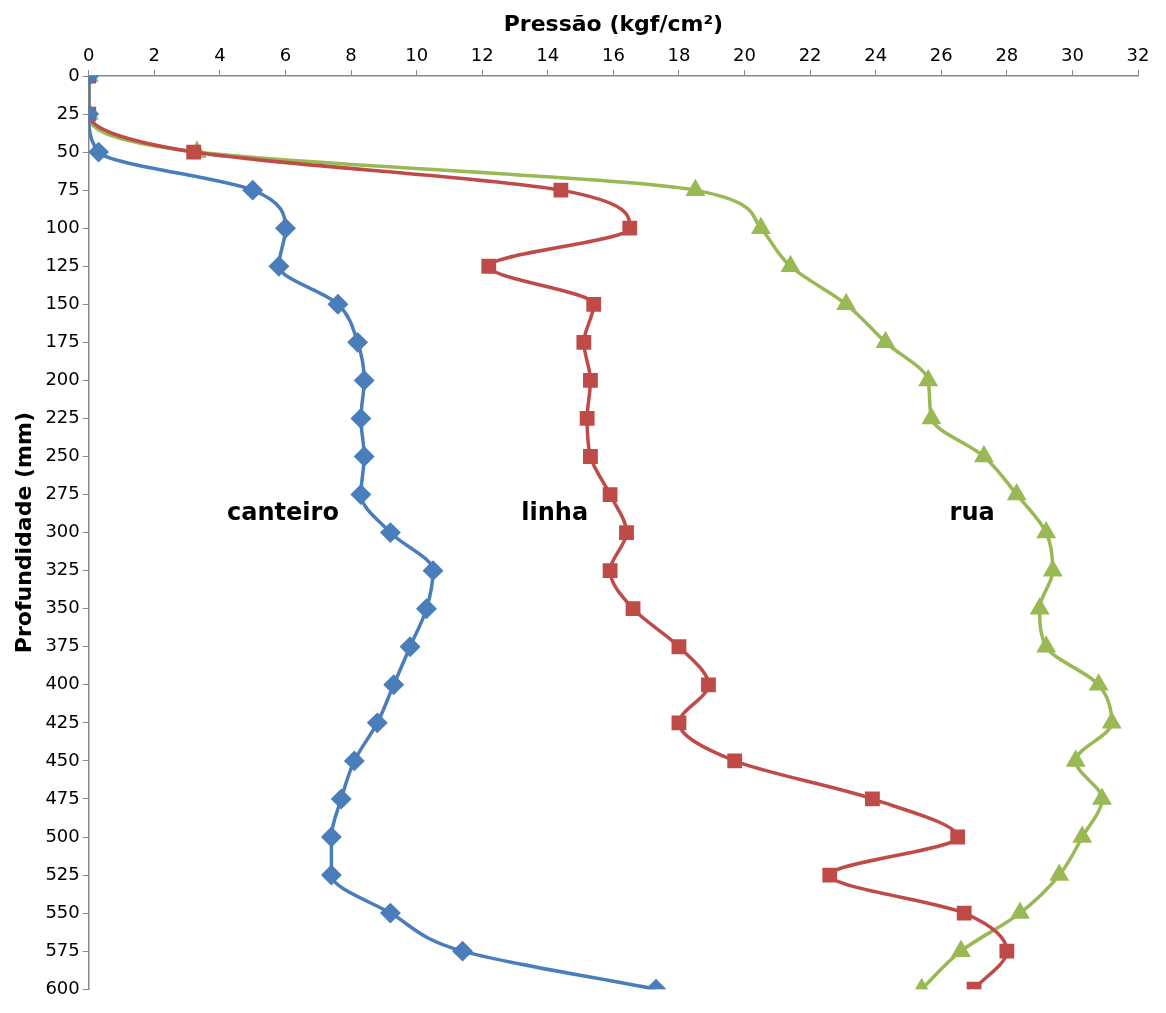  Describe the element at coordinates (62, 911) in the screenshot. I see `y-tick-label: 550` at that location.